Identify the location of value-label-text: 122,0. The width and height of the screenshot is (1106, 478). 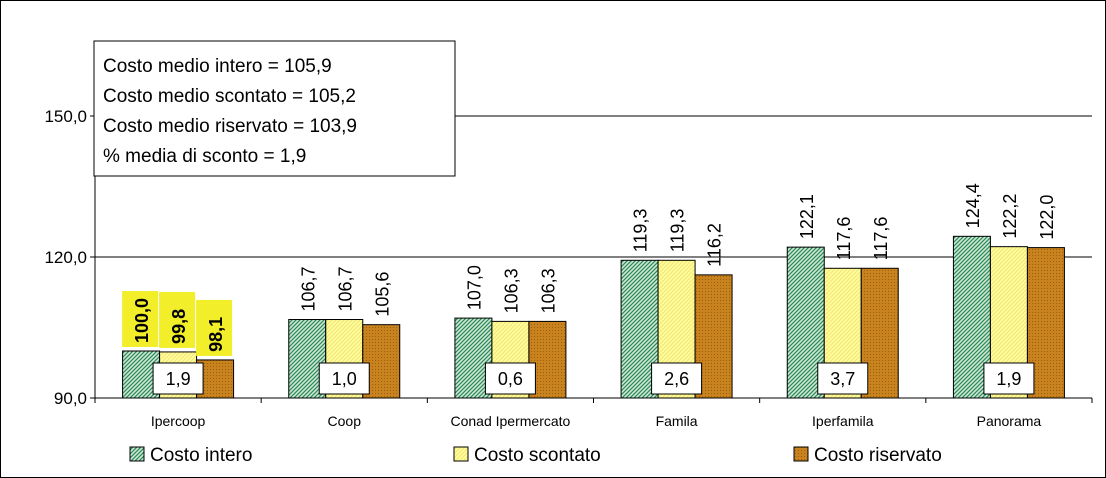
(1047, 217).